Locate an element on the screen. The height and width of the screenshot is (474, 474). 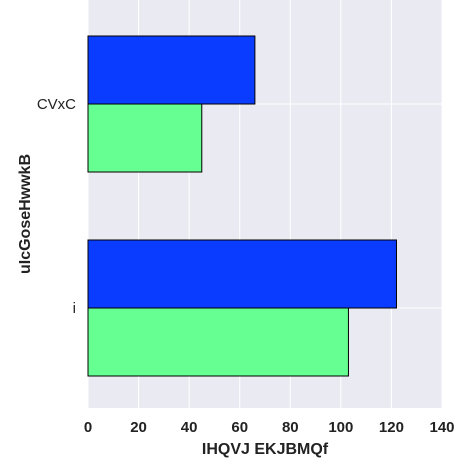
x-tick-label: 140 is located at coordinates (441, 427).